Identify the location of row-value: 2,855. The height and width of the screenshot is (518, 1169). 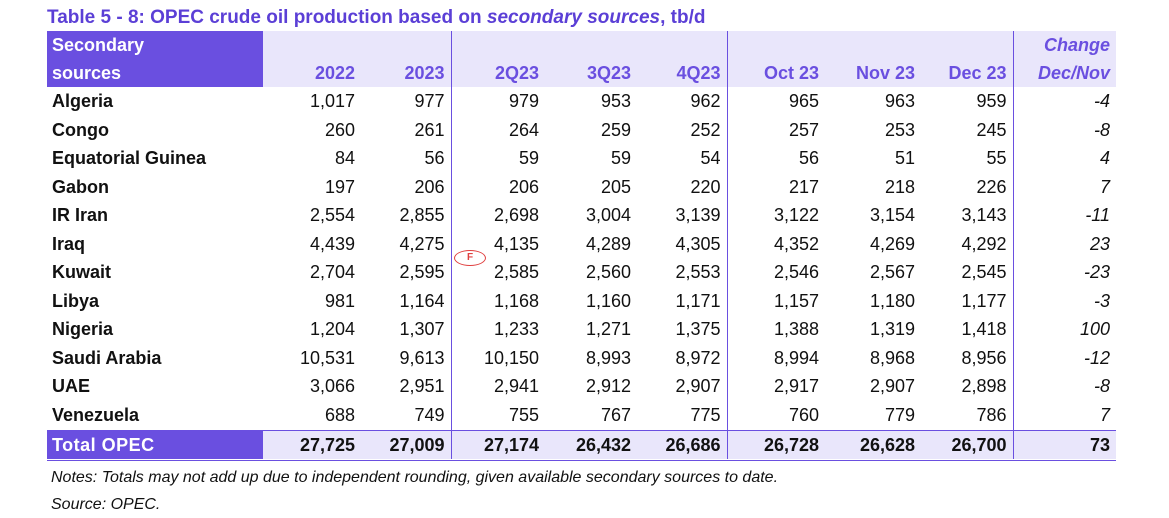
(406, 215).